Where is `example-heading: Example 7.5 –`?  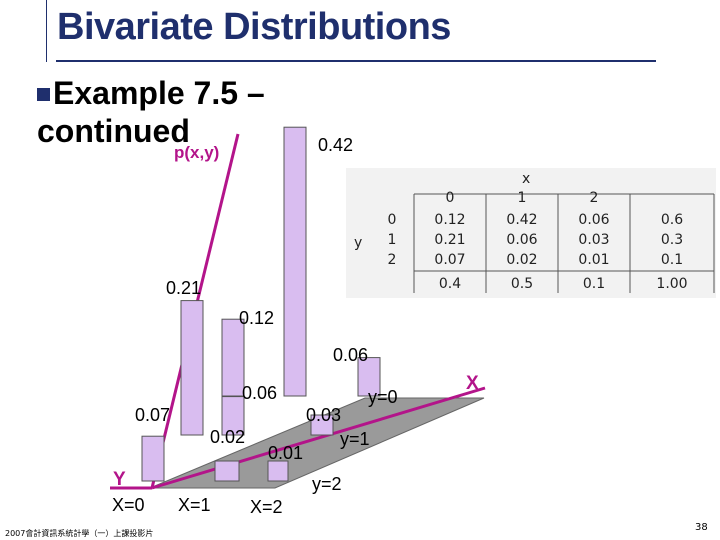 example-heading: Example 7.5 – is located at coordinates (151, 93).